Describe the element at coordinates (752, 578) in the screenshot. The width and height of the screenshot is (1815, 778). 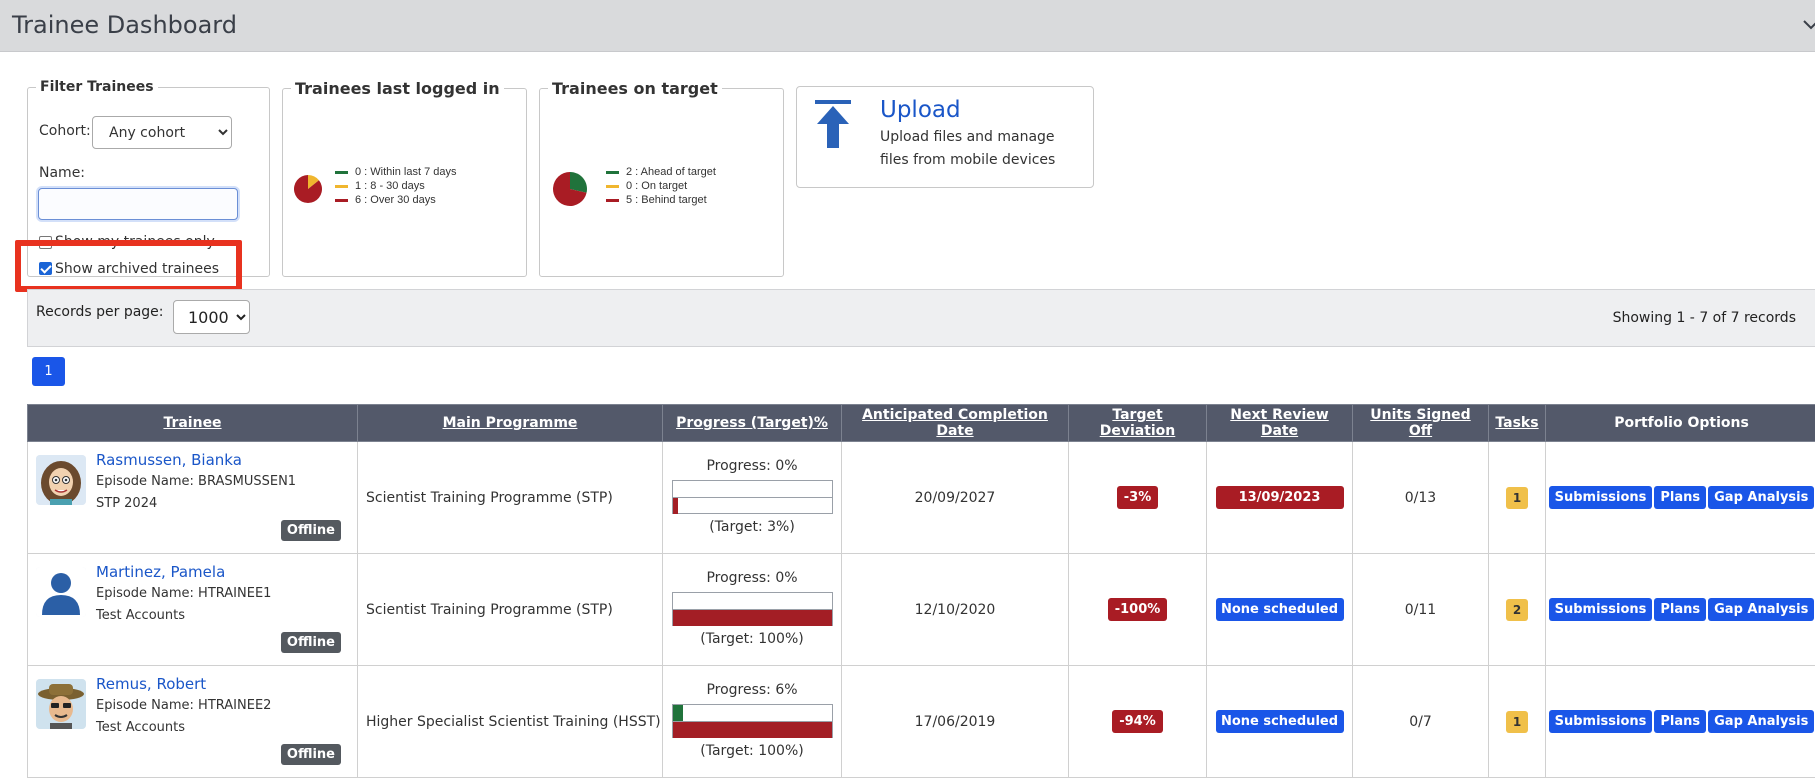
I see `progress-label: Progress: 0%` at that location.